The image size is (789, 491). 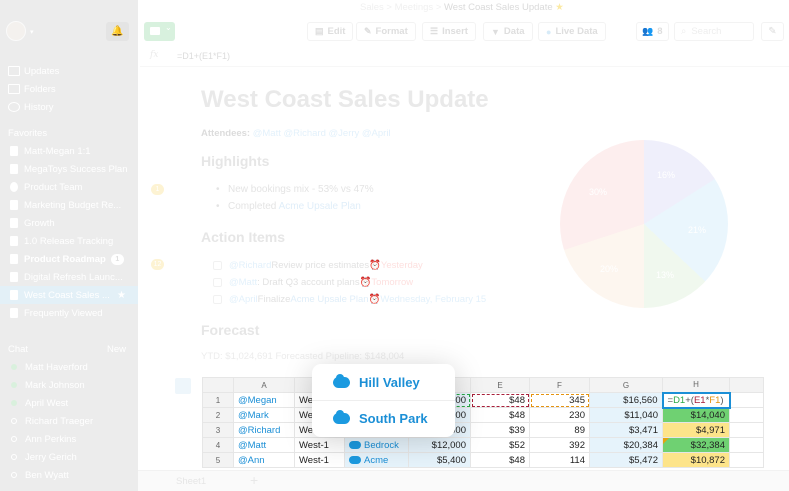 I want to click on row-header: 2, so click(x=218, y=415).